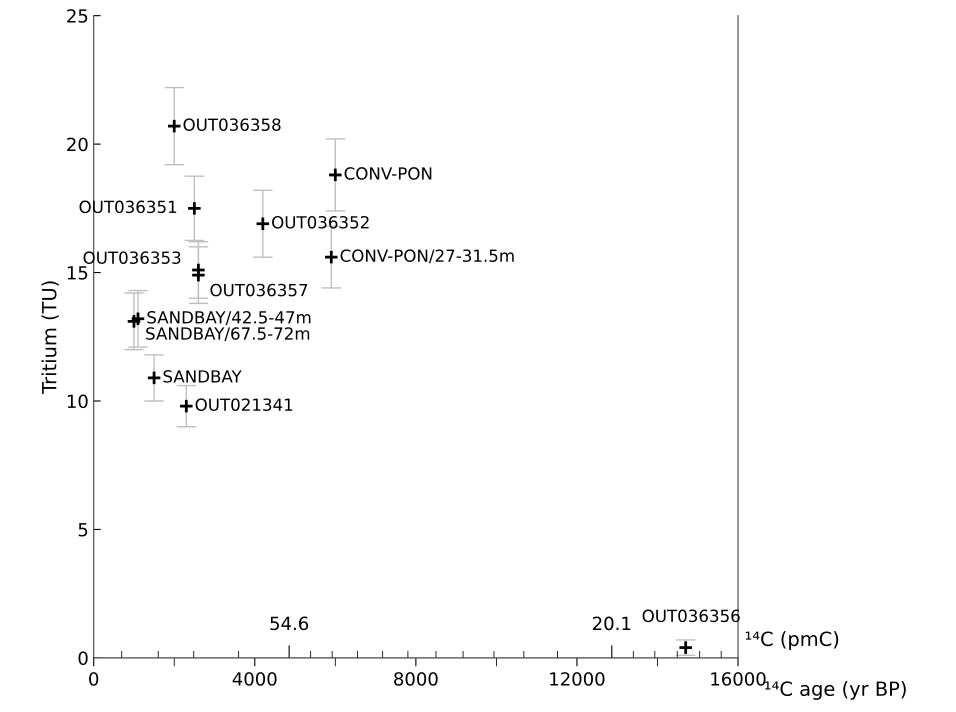 The width and height of the screenshot is (956, 712). What do you see at coordinates (83, 530) in the screenshot?
I see `y-tick-label: 5` at bounding box center [83, 530].